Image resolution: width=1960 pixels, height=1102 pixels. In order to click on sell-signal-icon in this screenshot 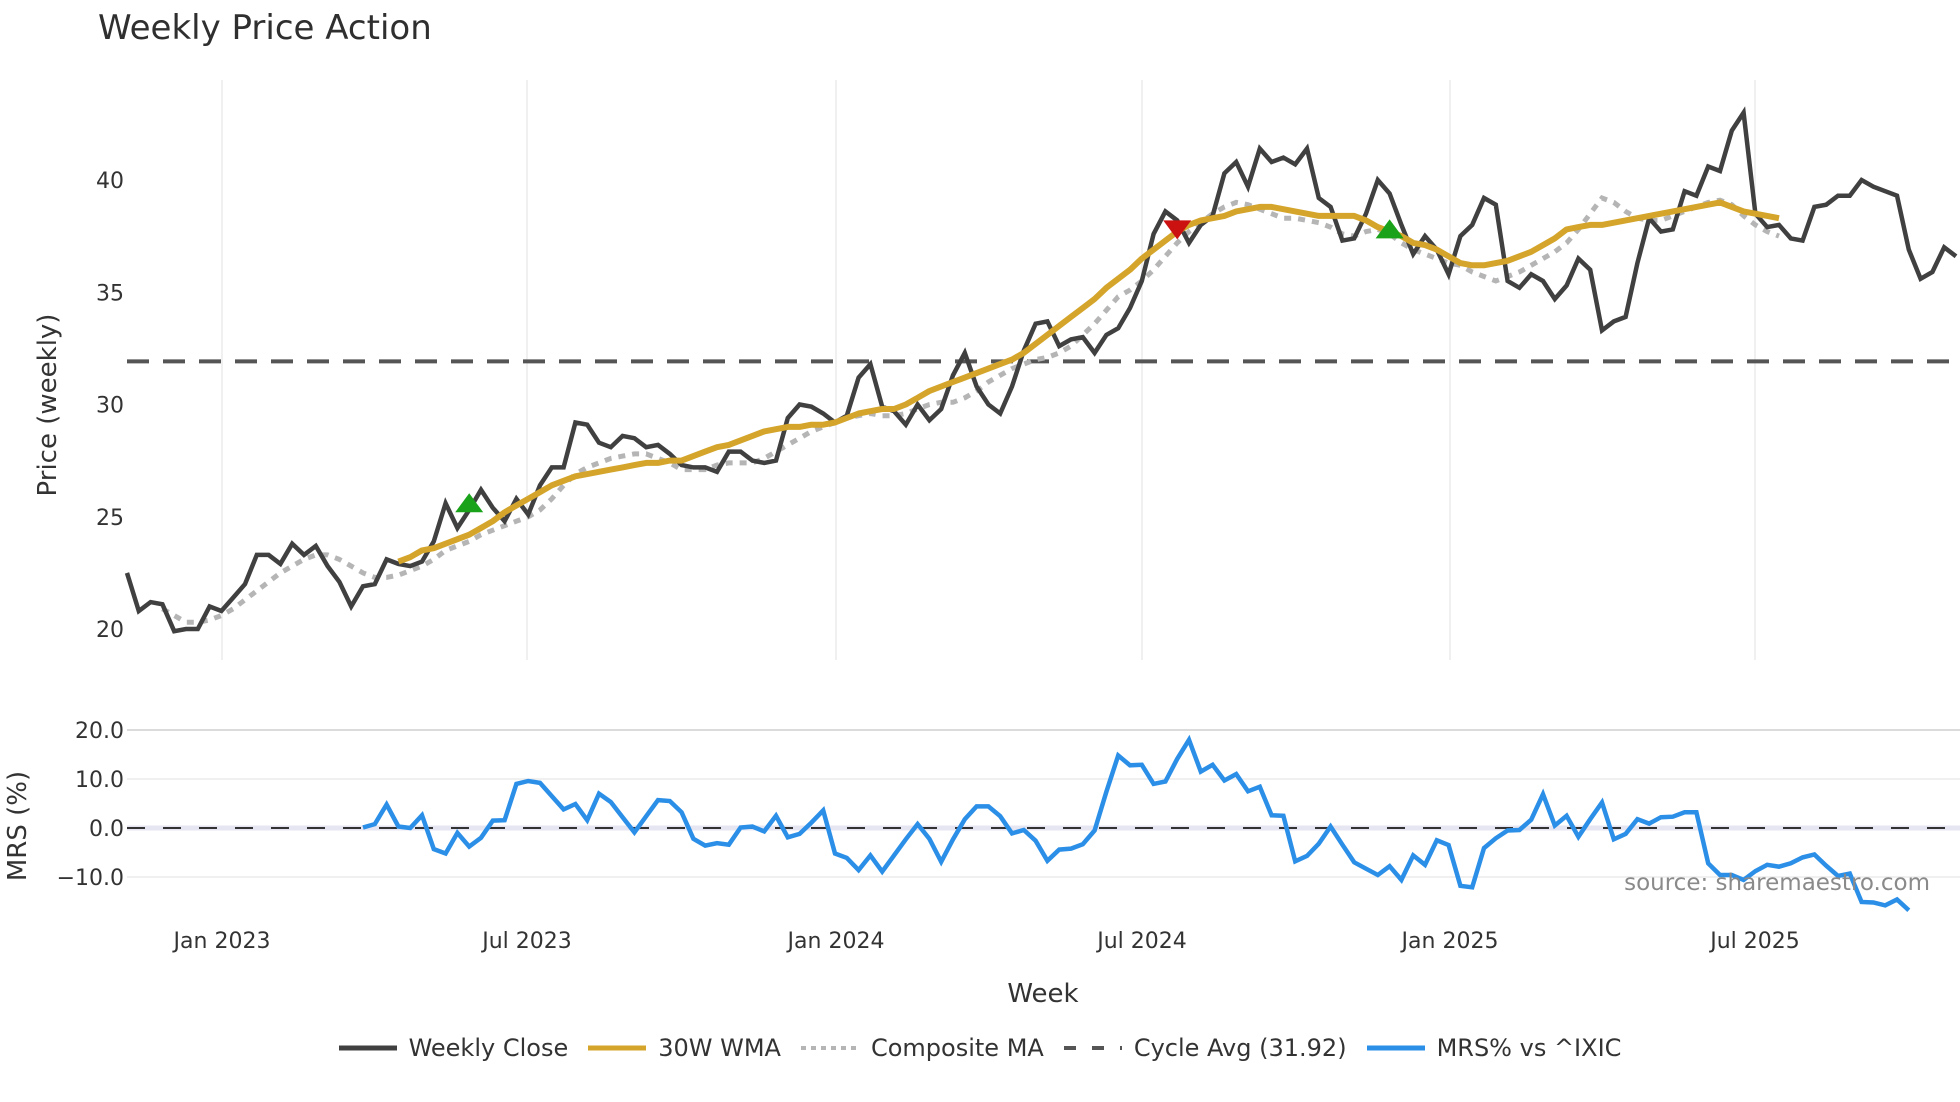, I will do `click(1177, 230)`.